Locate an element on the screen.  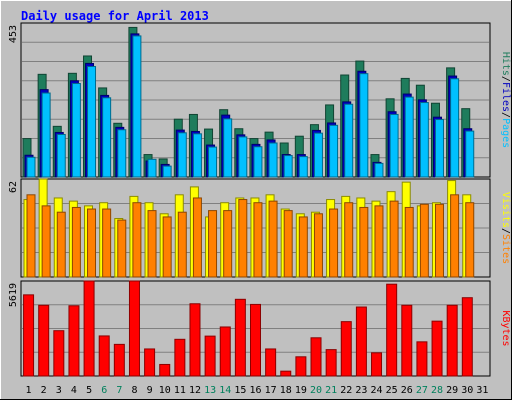
x-day-label: 12 is located at coordinates (195, 390).